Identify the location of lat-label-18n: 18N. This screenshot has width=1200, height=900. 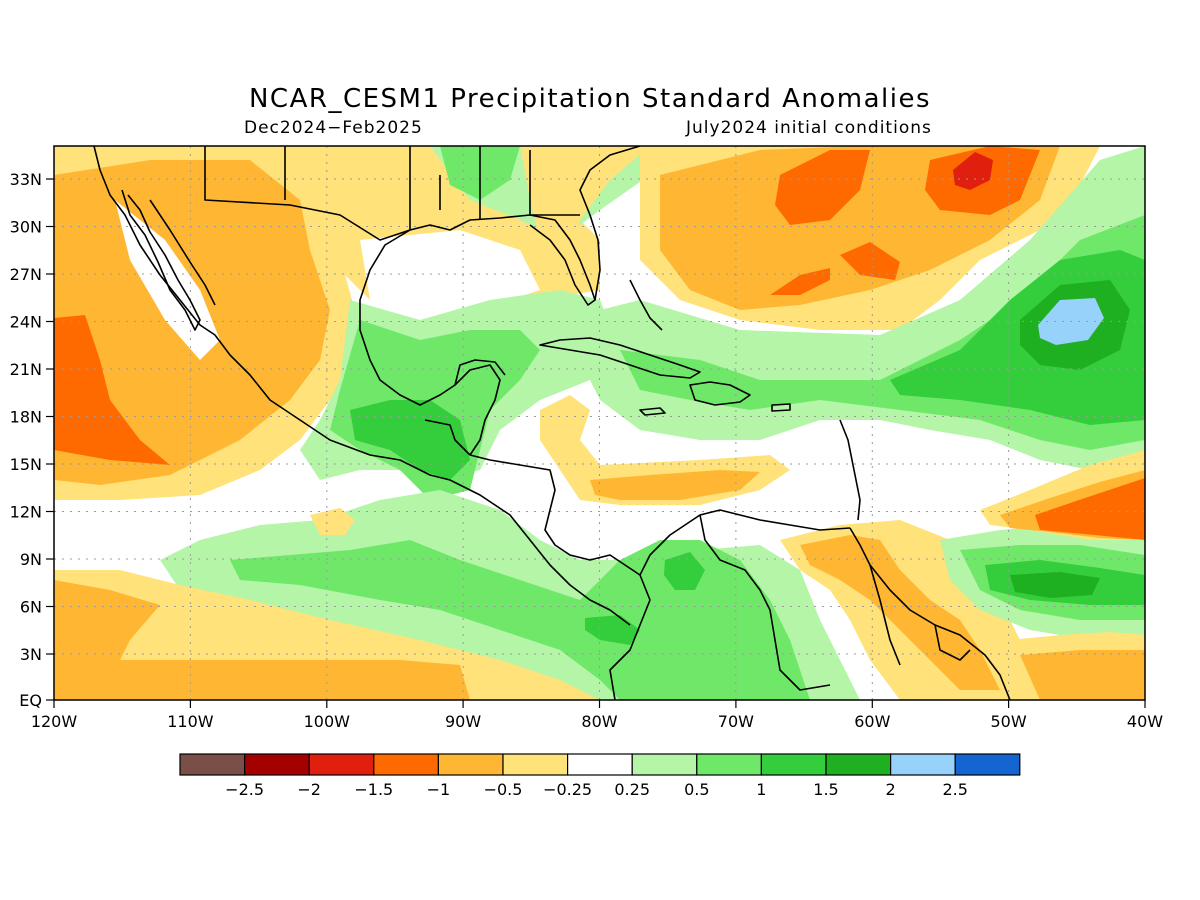
(26, 417).